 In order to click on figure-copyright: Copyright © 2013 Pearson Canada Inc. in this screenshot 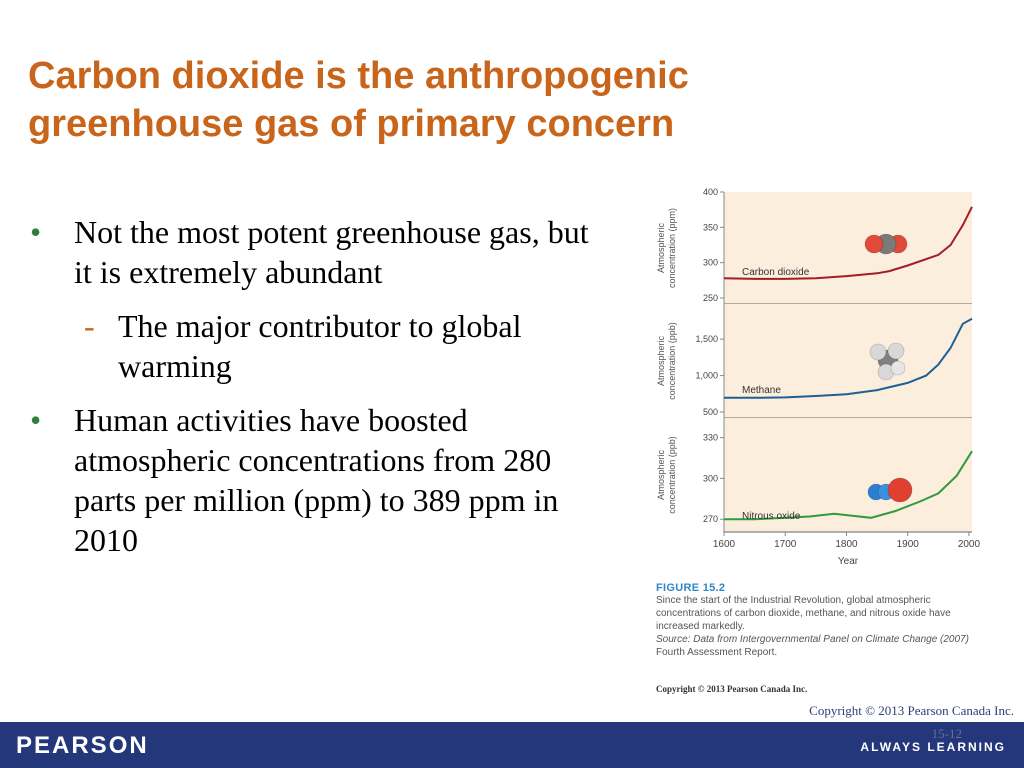, I will do `click(732, 689)`.